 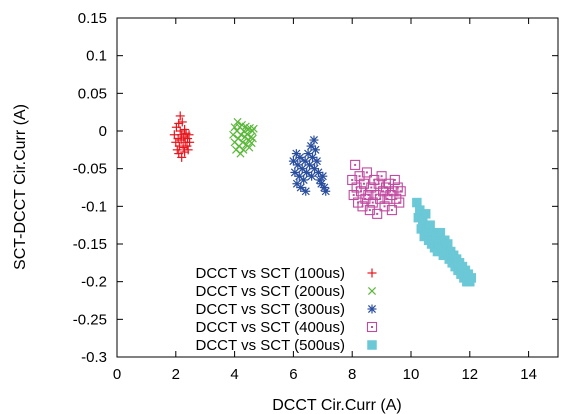 I want to click on x-tick-label: 6, so click(x=293, y=374).